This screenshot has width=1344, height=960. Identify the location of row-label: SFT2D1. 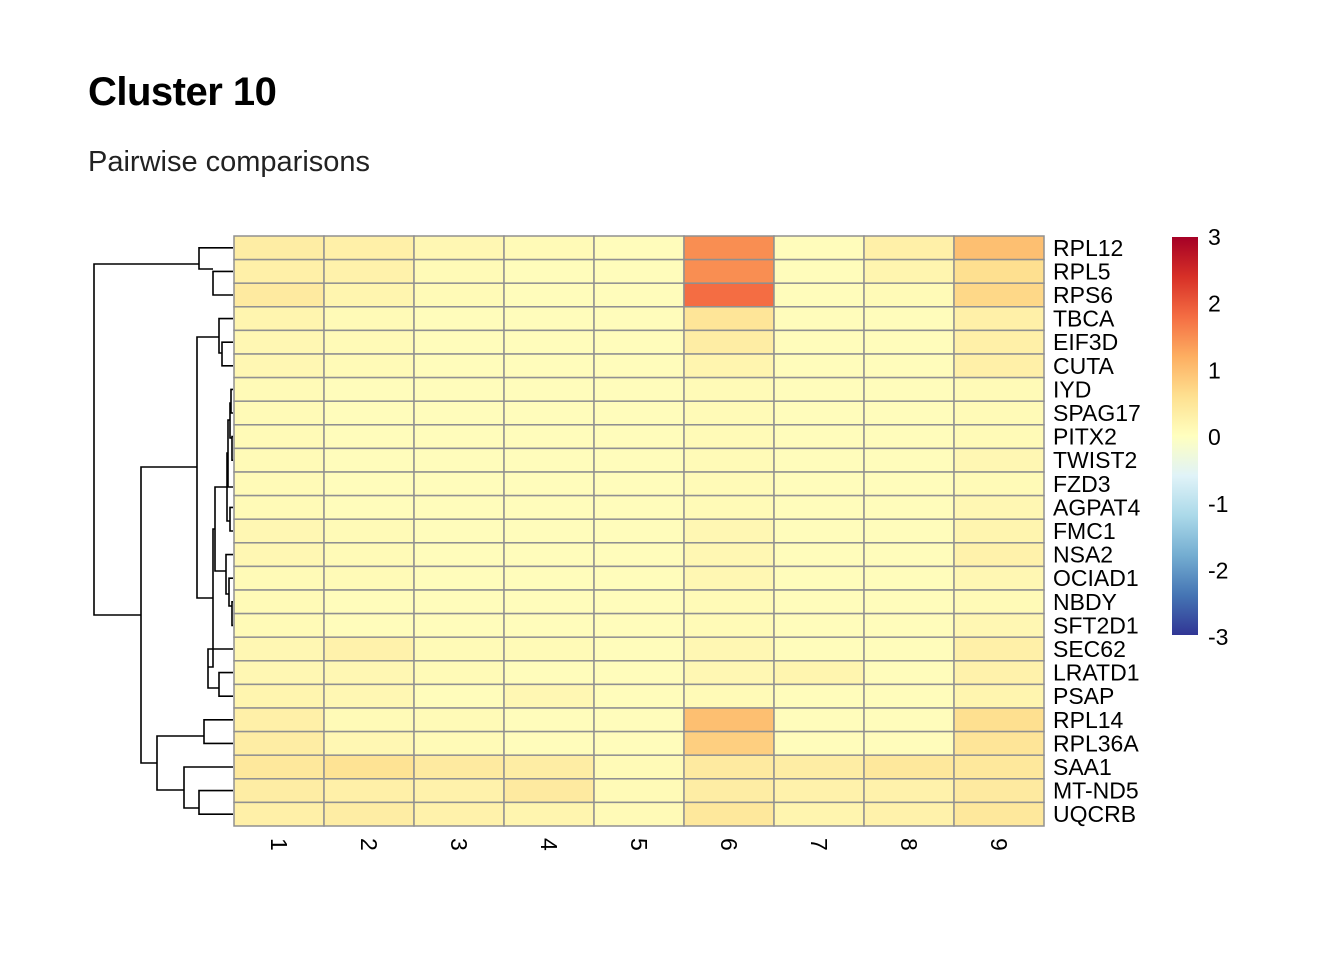
(1096, 625).